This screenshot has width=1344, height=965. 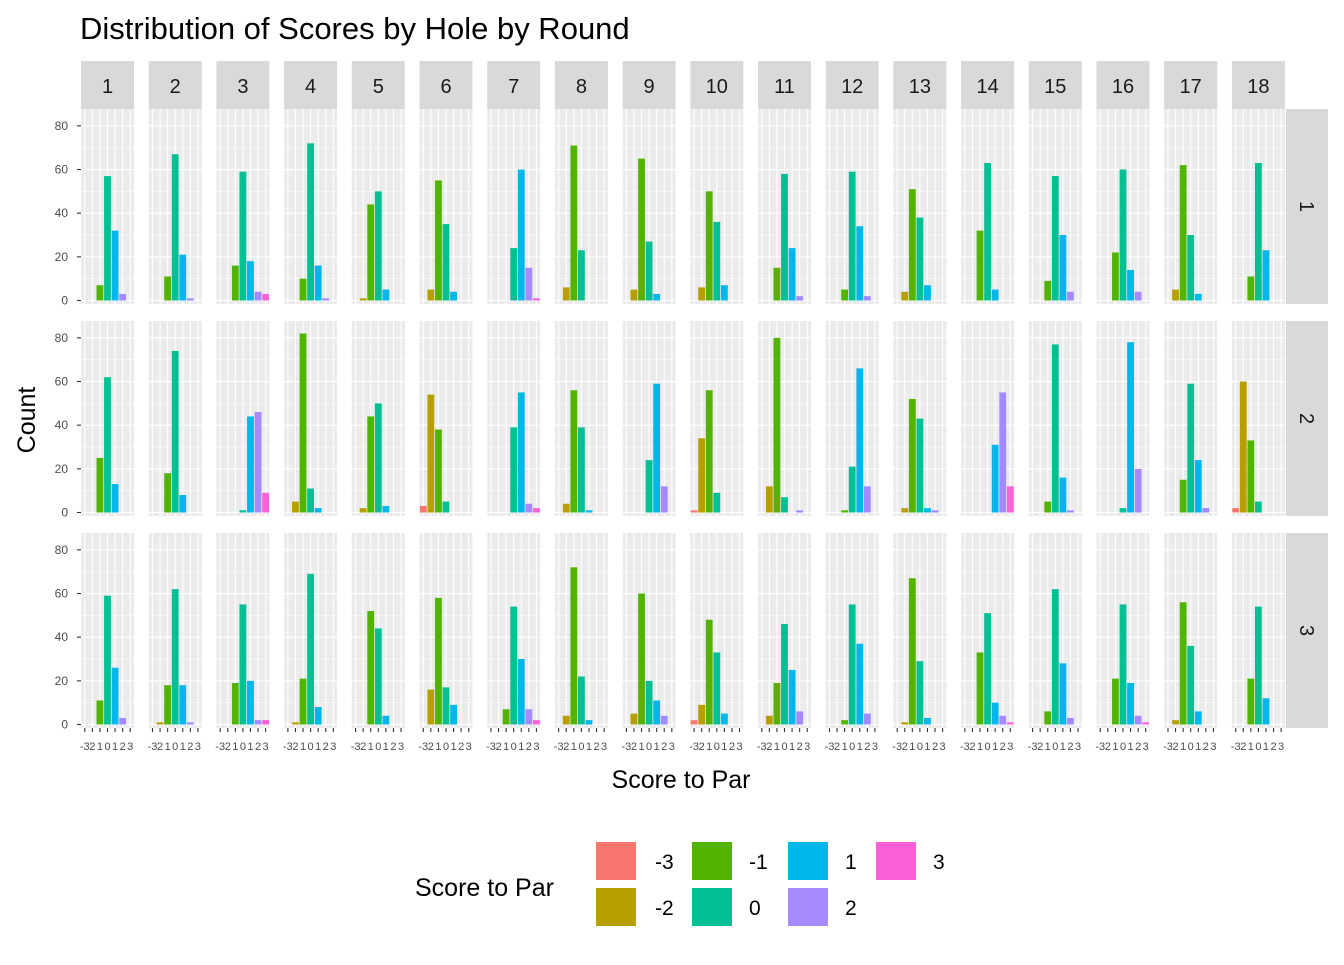 I want to click on bar-round-1-hole-13-score--1, so click(x=912, y=245).